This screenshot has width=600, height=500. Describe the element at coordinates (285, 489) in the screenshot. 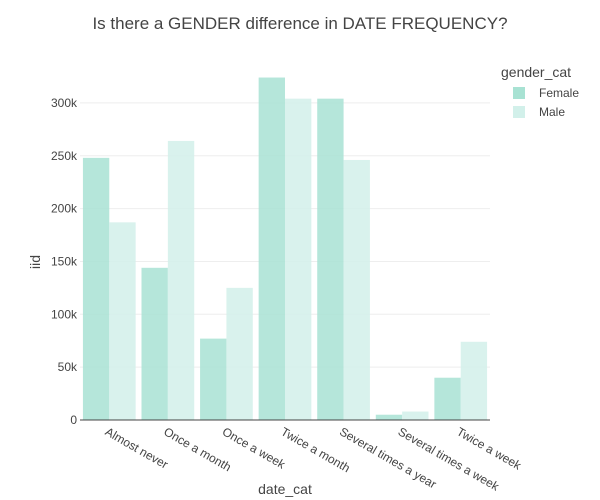

I see `x-axis-title: date_cat` at that location.